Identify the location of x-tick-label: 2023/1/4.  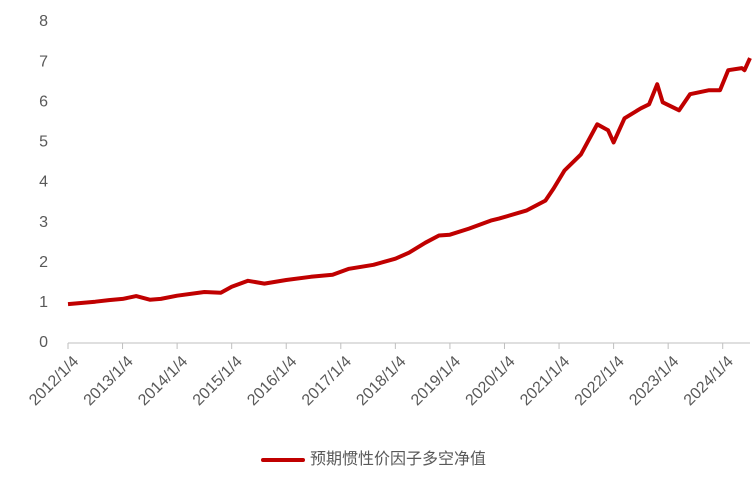
(654, 381).